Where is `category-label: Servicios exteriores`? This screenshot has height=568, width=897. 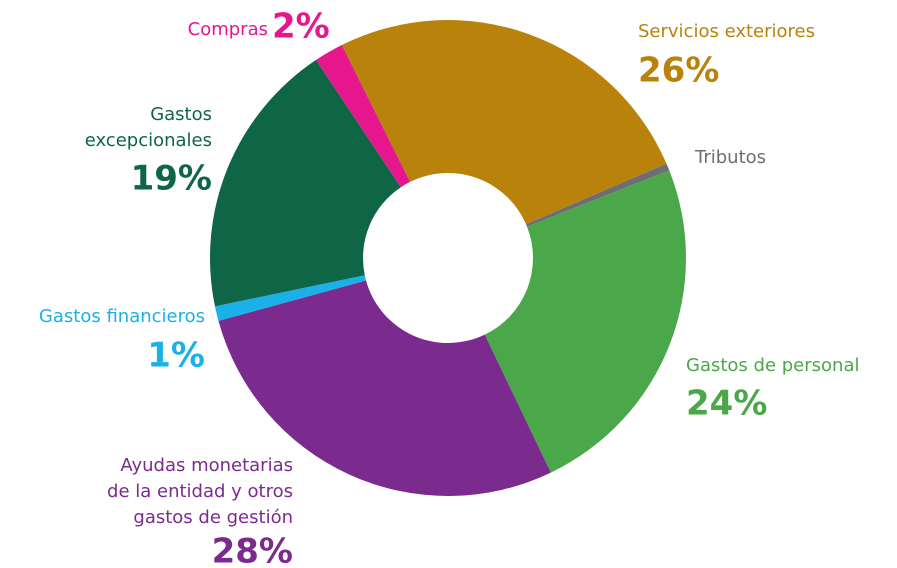
category-label: Servicios exteriores is located at coordinates (726, 31).